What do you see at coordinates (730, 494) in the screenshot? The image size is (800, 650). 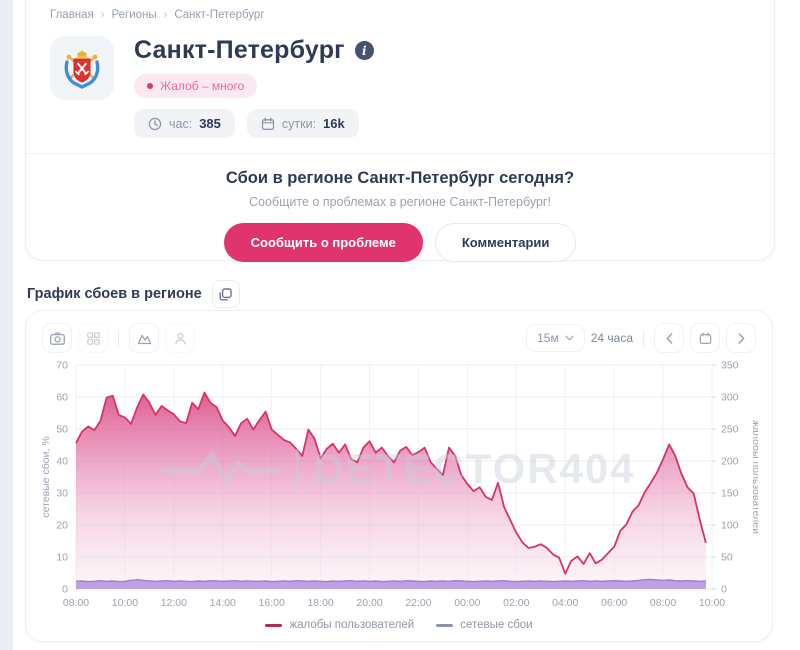 I see `svg-text: 150` at bounding box center [730, 494].